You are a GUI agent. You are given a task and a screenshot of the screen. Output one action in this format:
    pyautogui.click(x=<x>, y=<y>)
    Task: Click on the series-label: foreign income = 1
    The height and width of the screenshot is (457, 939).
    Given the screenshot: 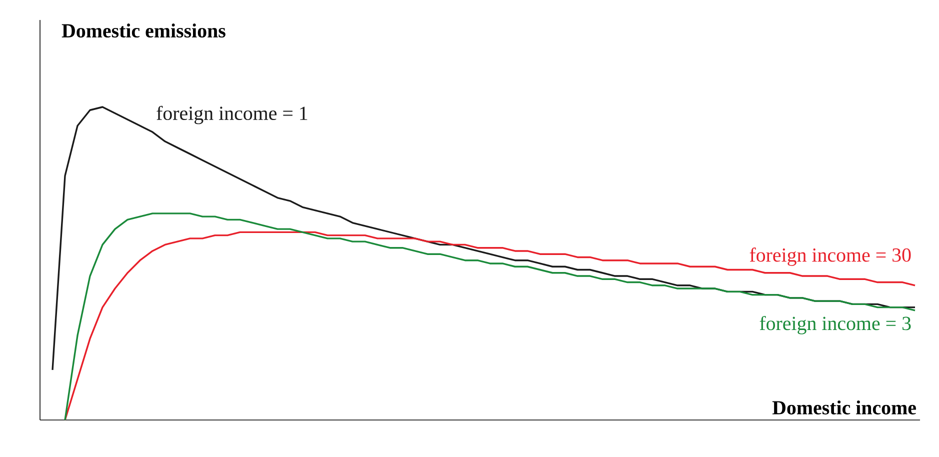 What is the action you would take?
    pyautogui.click(x=232, y=115)
    